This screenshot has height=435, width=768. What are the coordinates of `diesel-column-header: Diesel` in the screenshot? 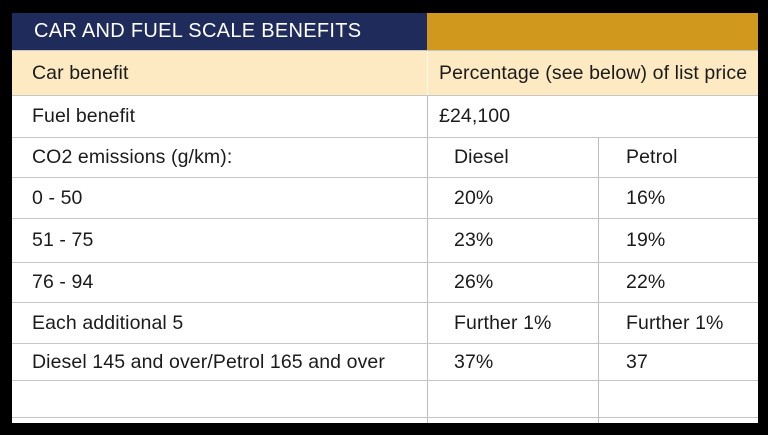 It's located at (512, 157).